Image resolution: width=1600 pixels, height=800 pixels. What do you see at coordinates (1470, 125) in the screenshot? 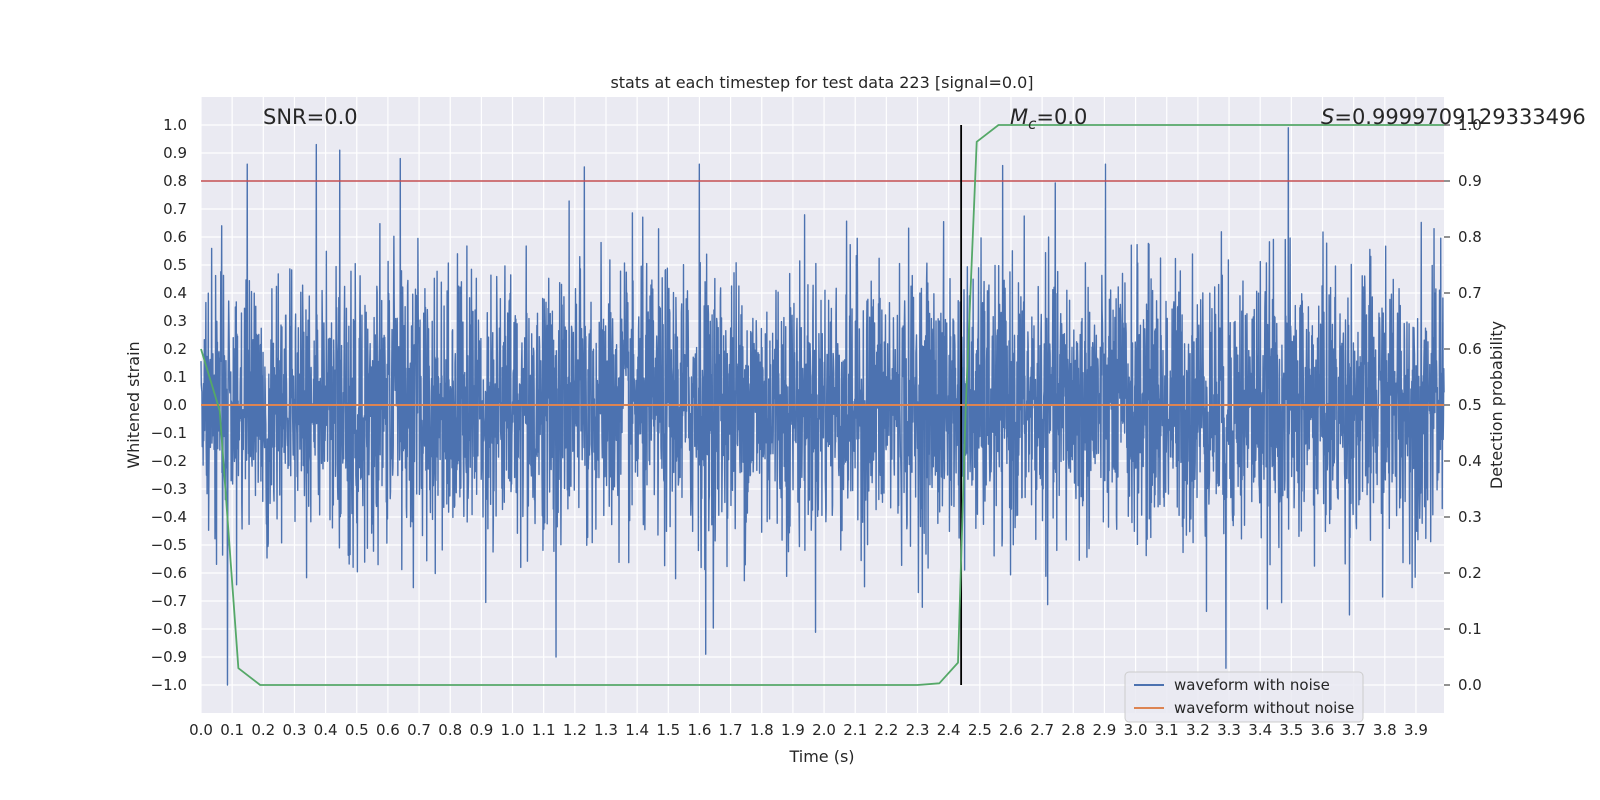
I see `y2-tick-label: 1.0` at bounding box center [1470, 125].